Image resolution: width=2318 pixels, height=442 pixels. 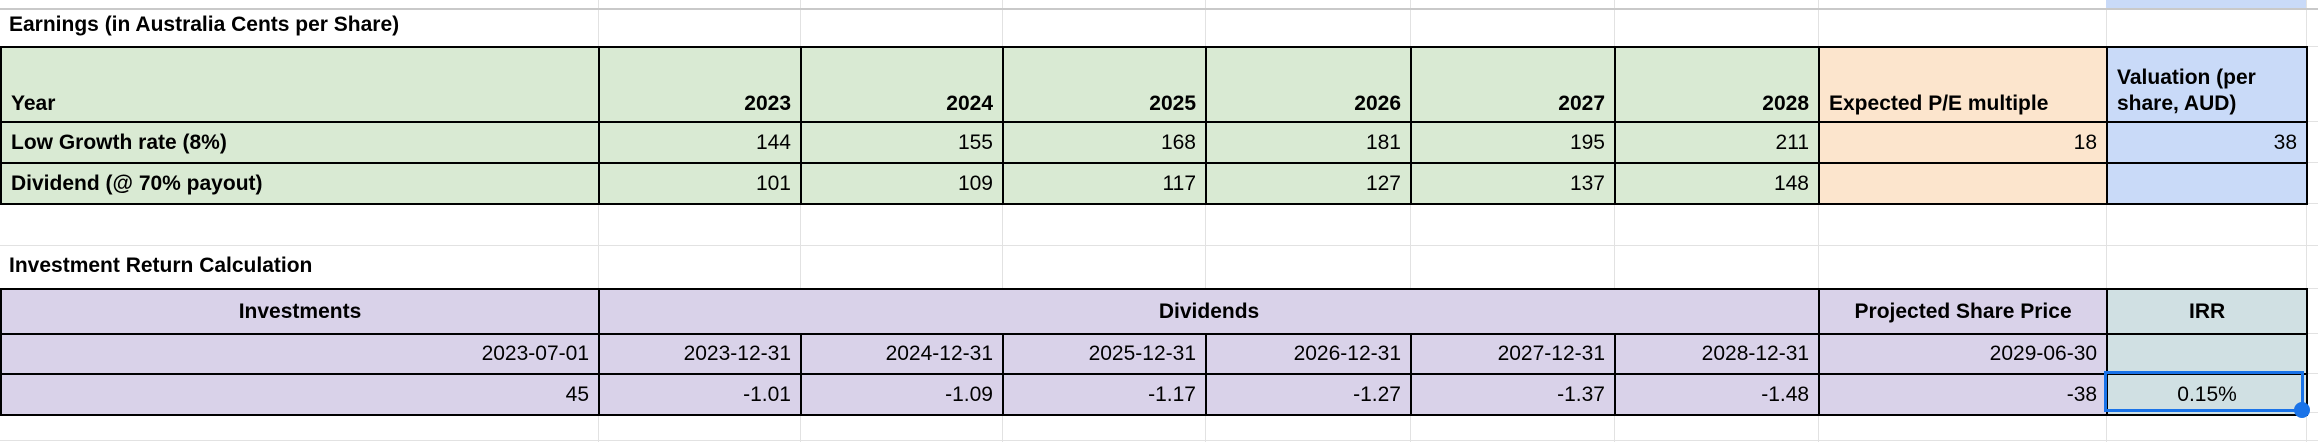 I want to click on cashflow-cell: -1.09, so click(x=902, y=394).